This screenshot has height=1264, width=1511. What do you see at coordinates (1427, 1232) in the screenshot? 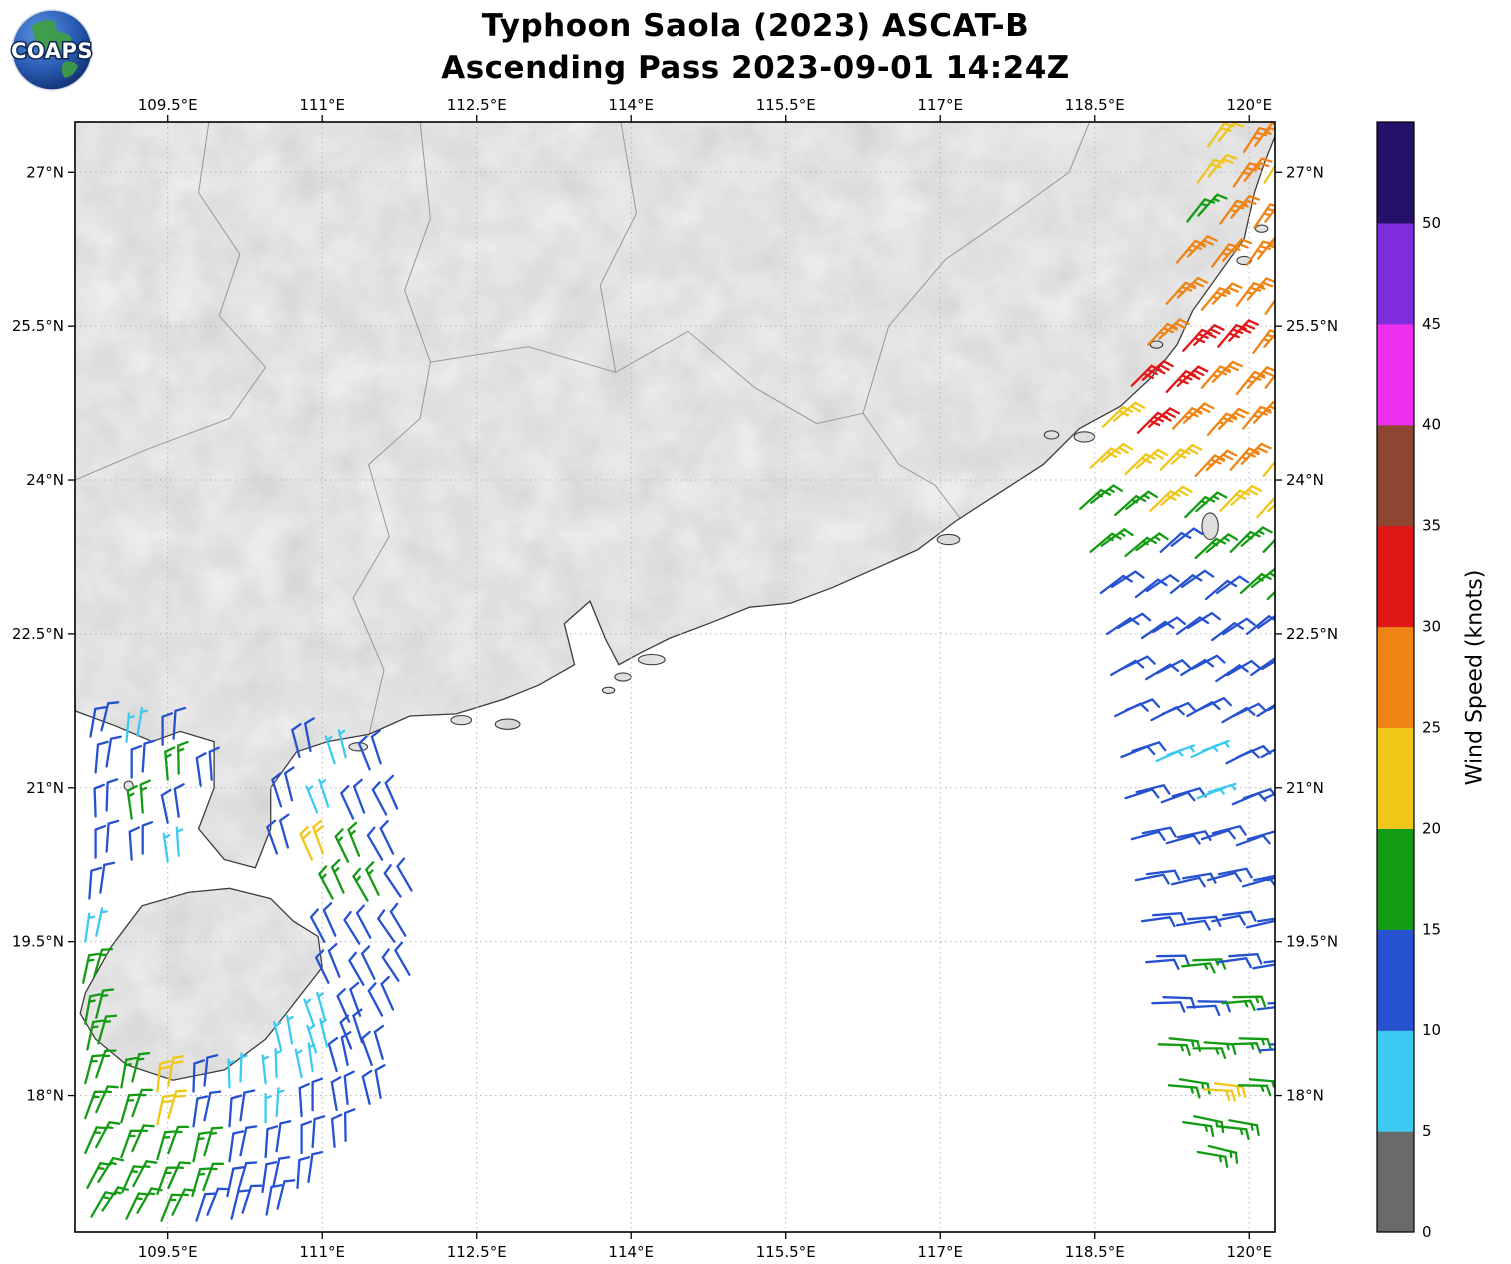
I see `colorbar-tick-label: 0` at bounding box center [1427, 1232].